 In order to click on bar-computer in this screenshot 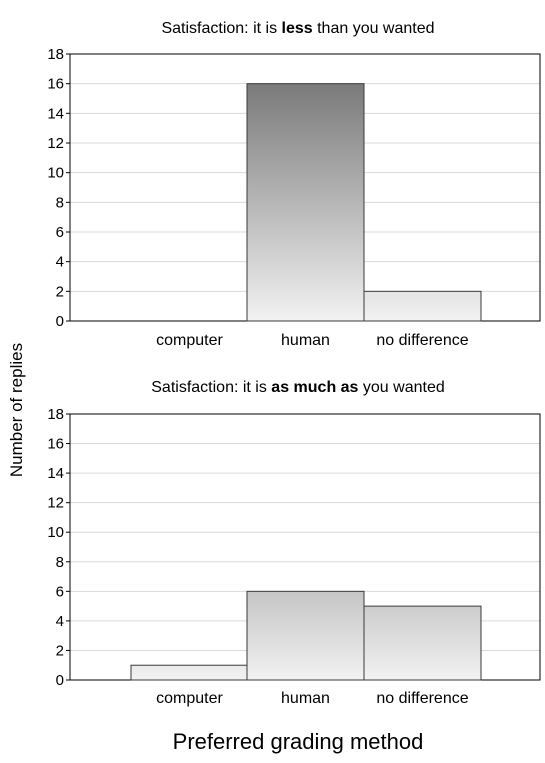, I will do `click(189, 672)`.